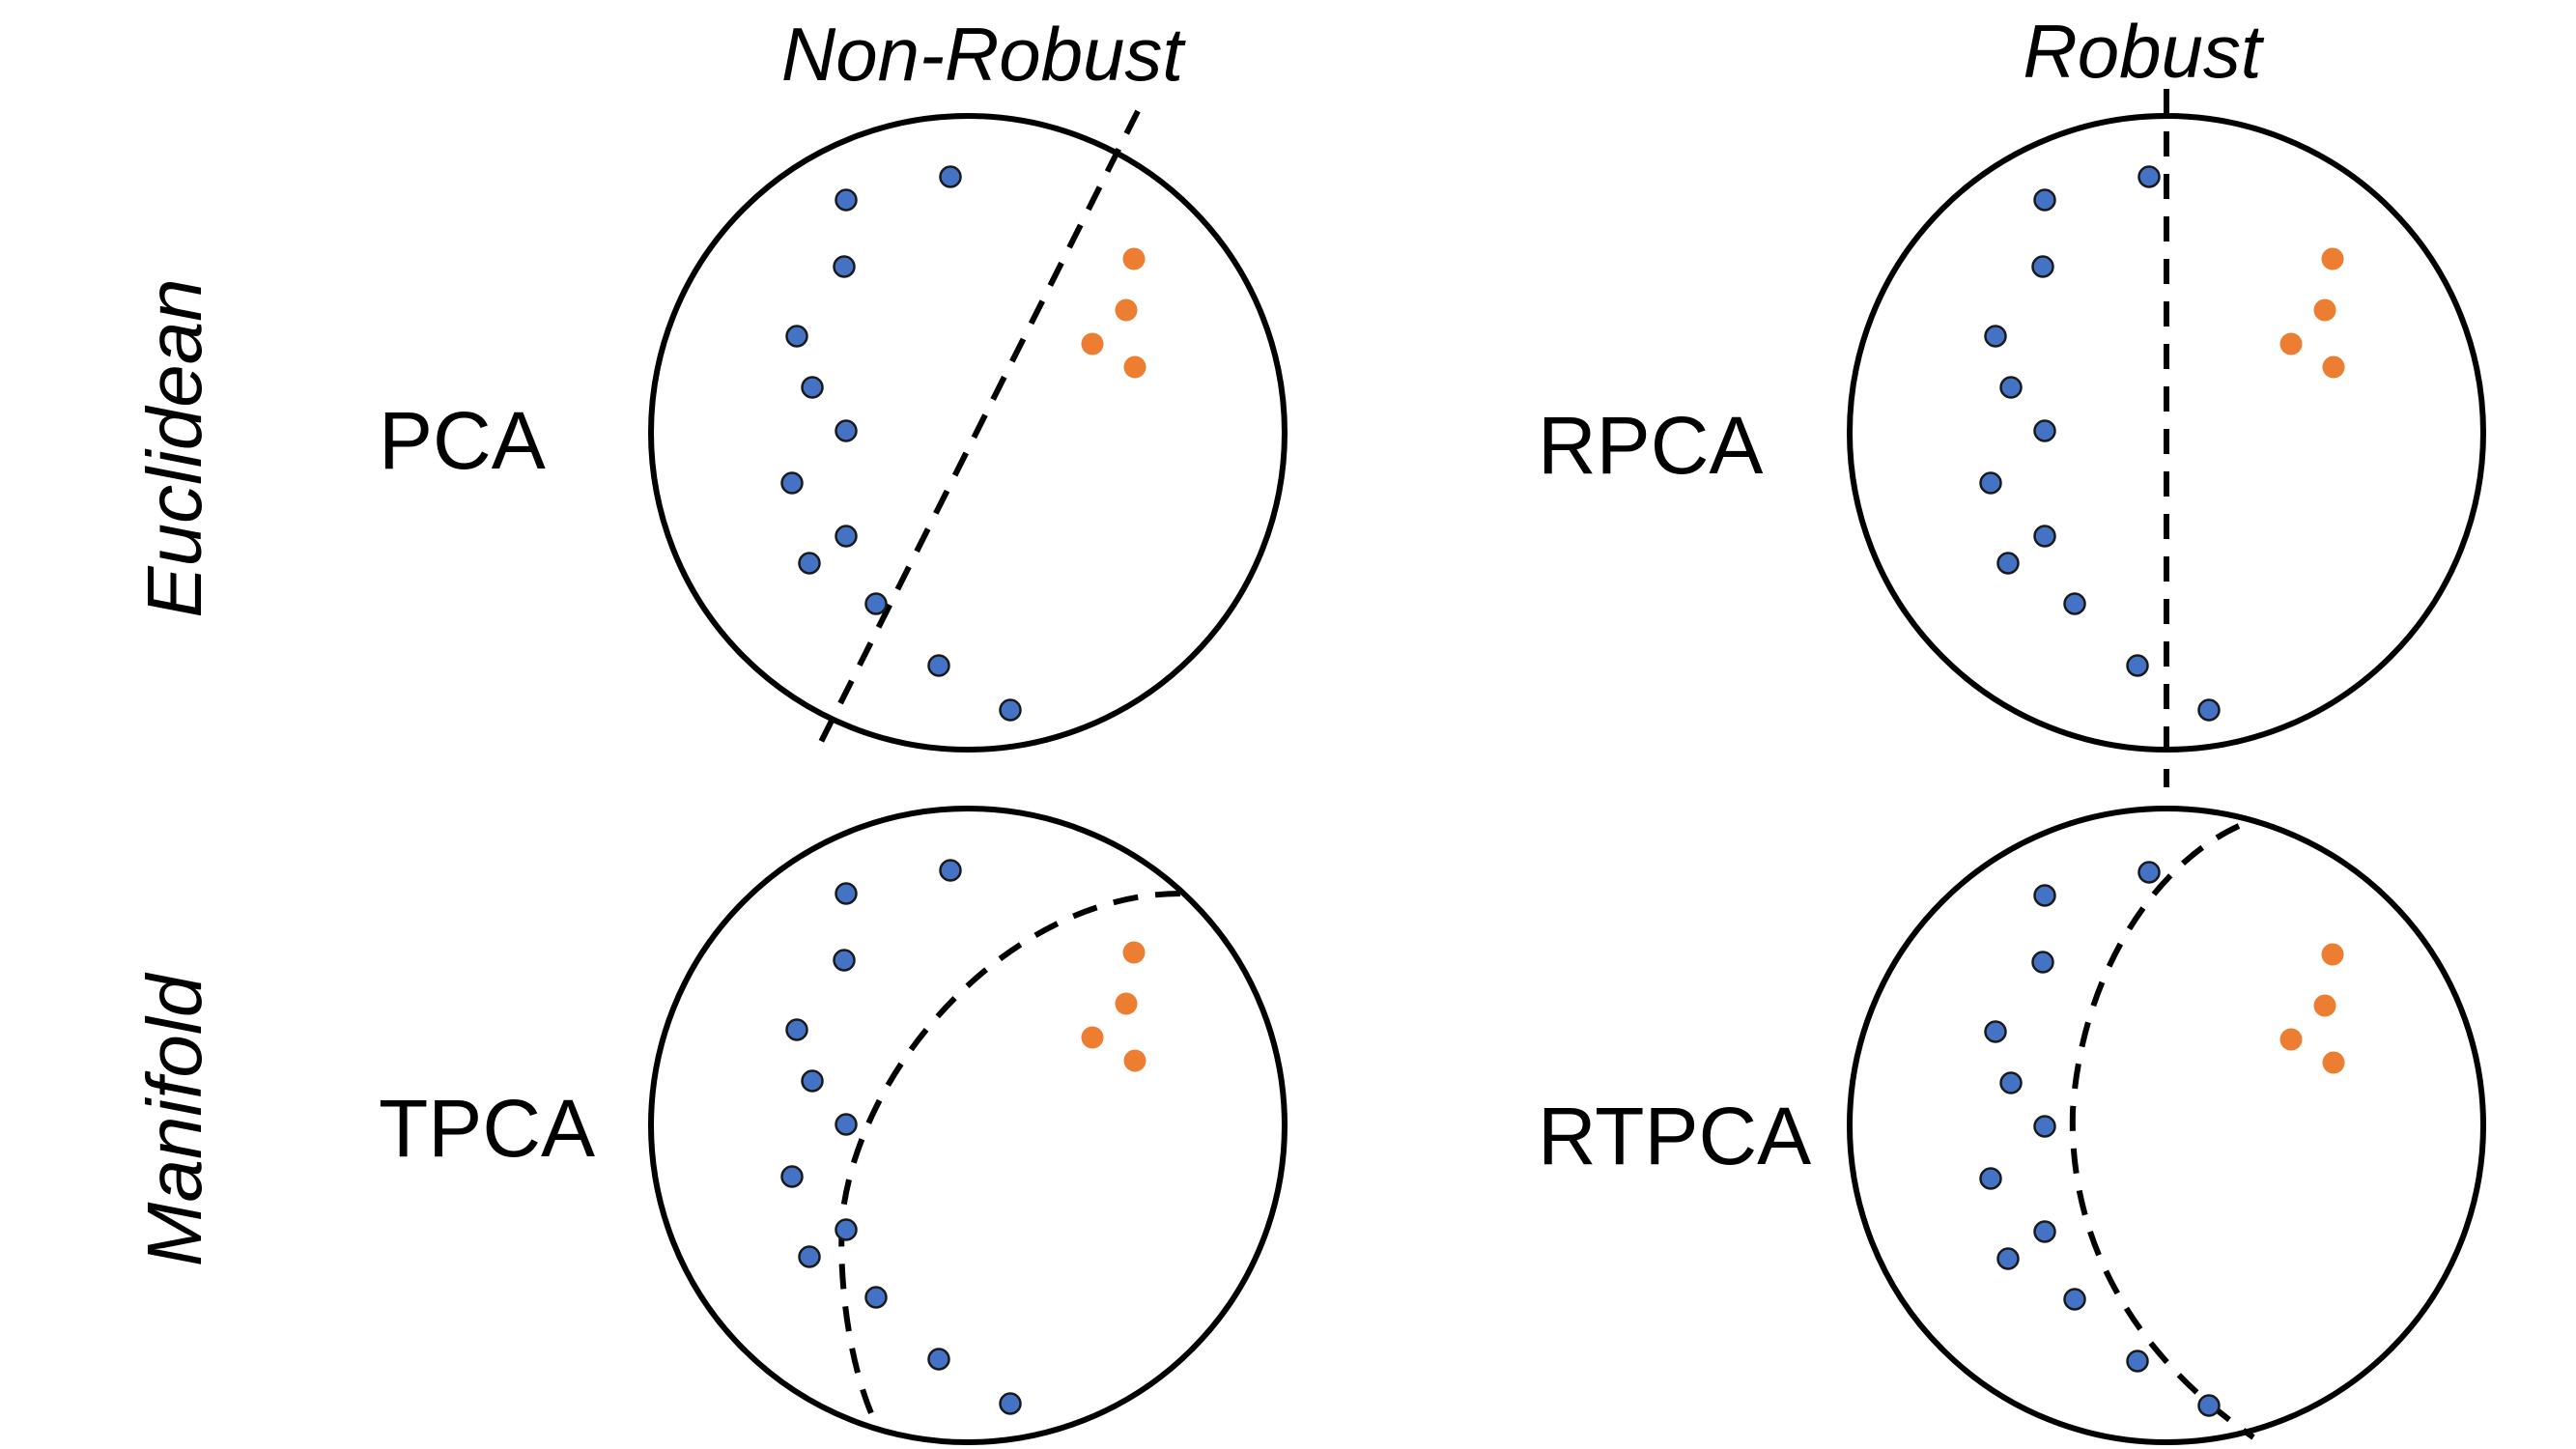 Image resolution: width=2576 pixels, height=1449 pixels. Describe the element at coordinates (174, 447) in the screenshot. I see `row-title-euclidean: Euclidean` at that location.